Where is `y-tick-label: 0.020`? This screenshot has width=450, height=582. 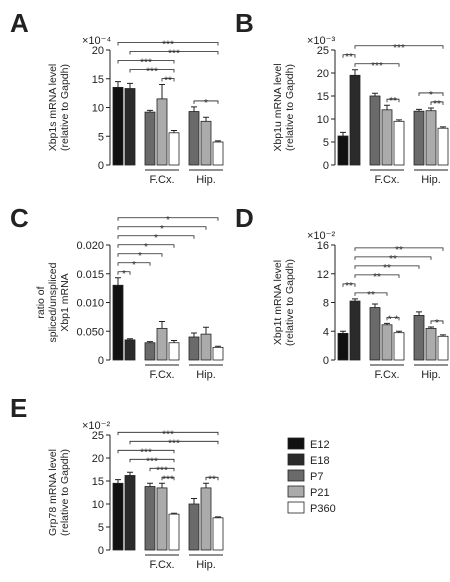 y-tick-label: 0.020 is located at coordinates (90, 246).